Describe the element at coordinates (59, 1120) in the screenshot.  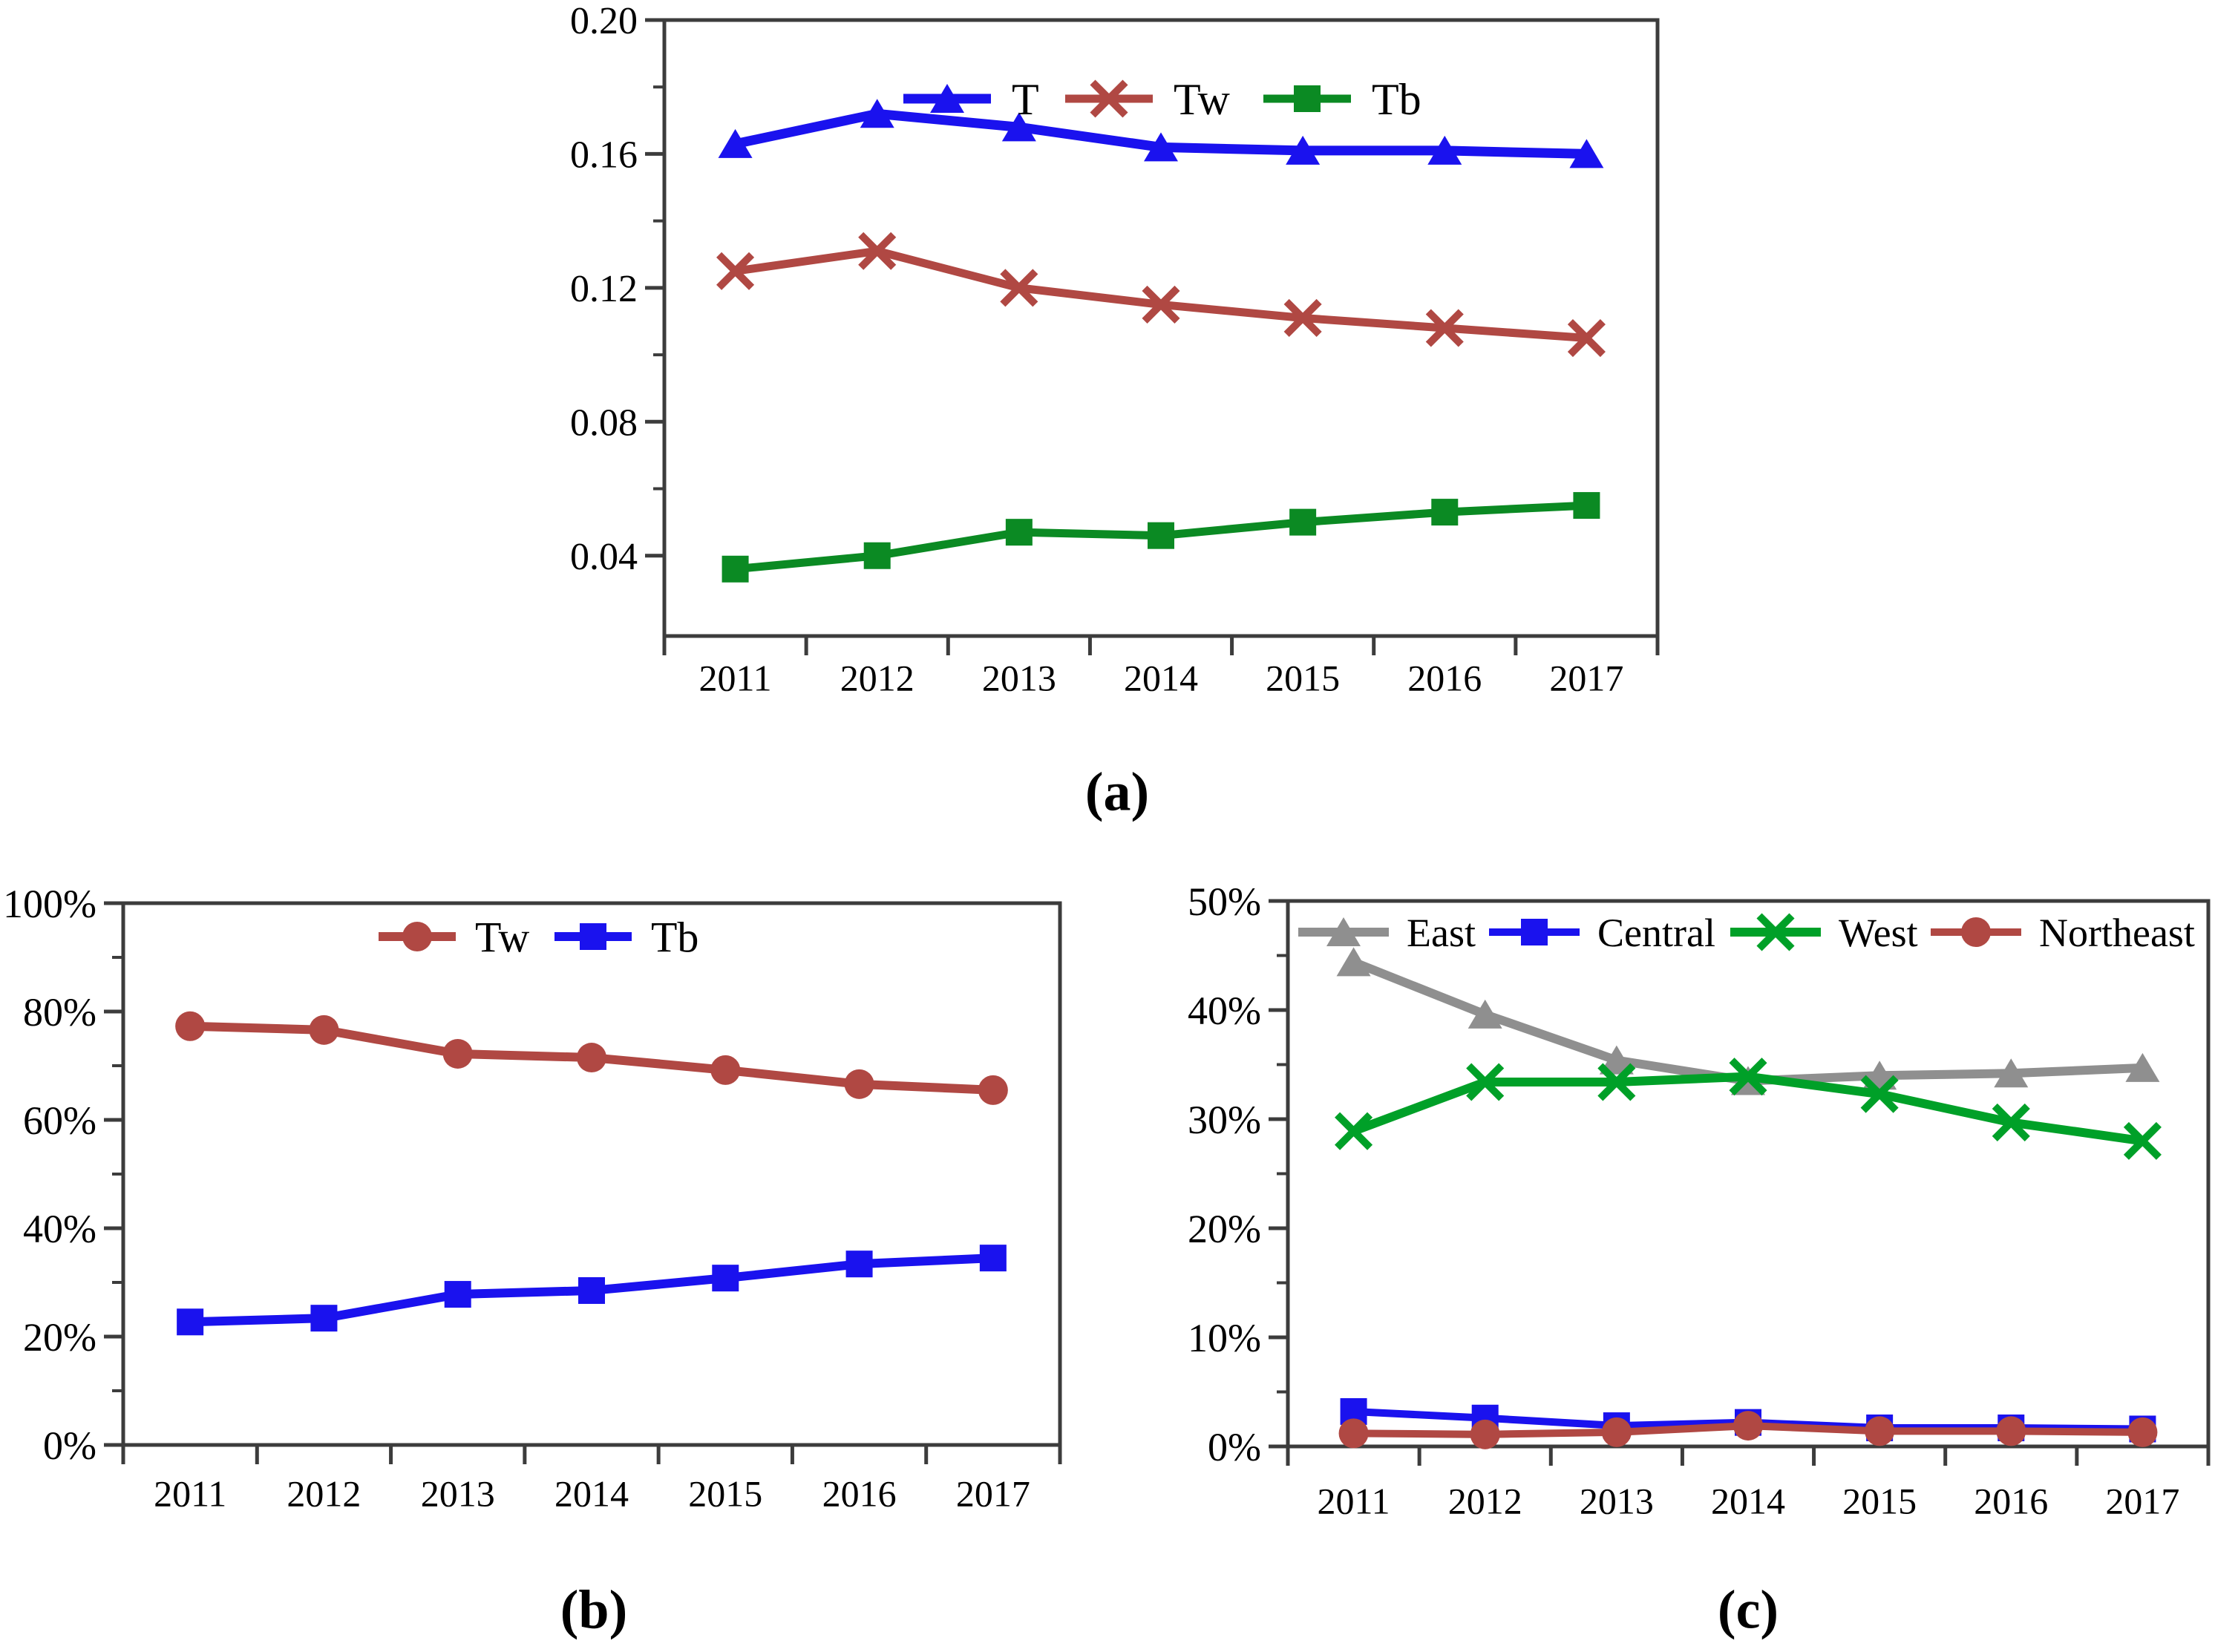
I see `y-tick-label: 60%` at that location.